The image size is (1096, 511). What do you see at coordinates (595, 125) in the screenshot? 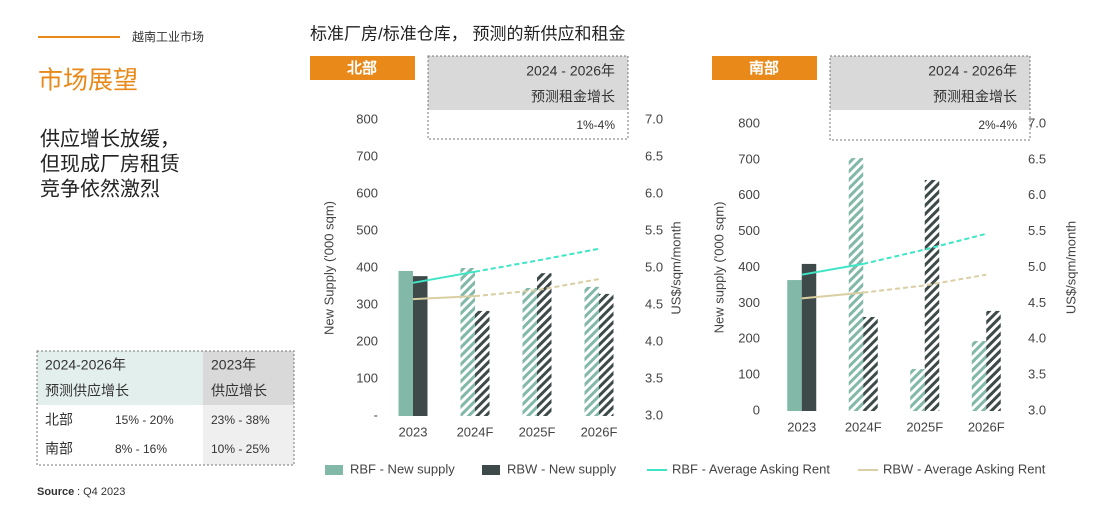
I see `note-value: 1%-4%` at bounding box center [595, 125].